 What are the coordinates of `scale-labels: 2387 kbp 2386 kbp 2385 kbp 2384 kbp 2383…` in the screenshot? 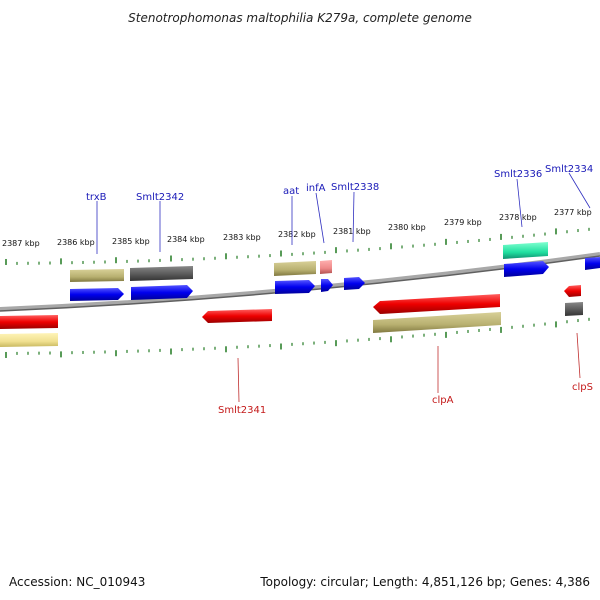 It's located at (297, 228).